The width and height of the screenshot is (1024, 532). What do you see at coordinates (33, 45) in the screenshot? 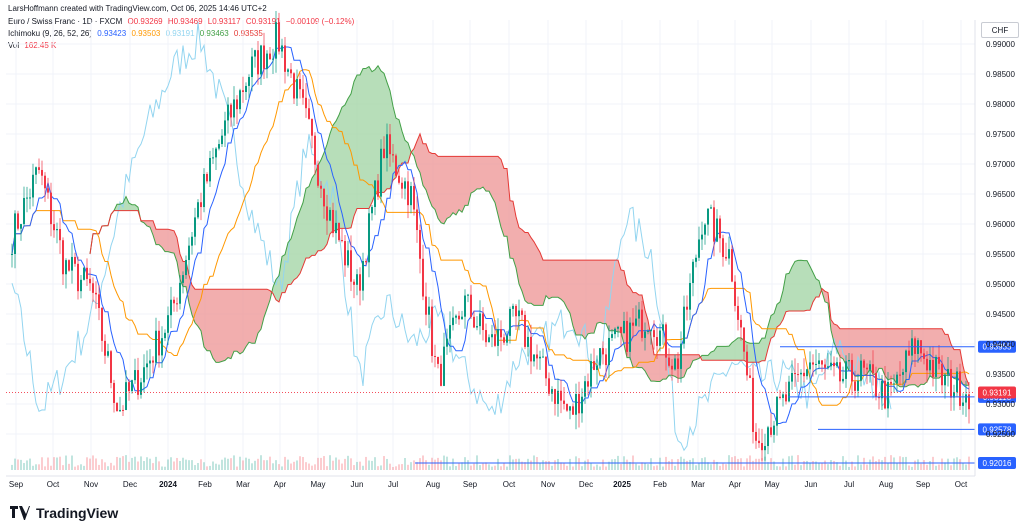
I see `volume-legend: Vol 162.45 K` at bounding box center [33, 45].